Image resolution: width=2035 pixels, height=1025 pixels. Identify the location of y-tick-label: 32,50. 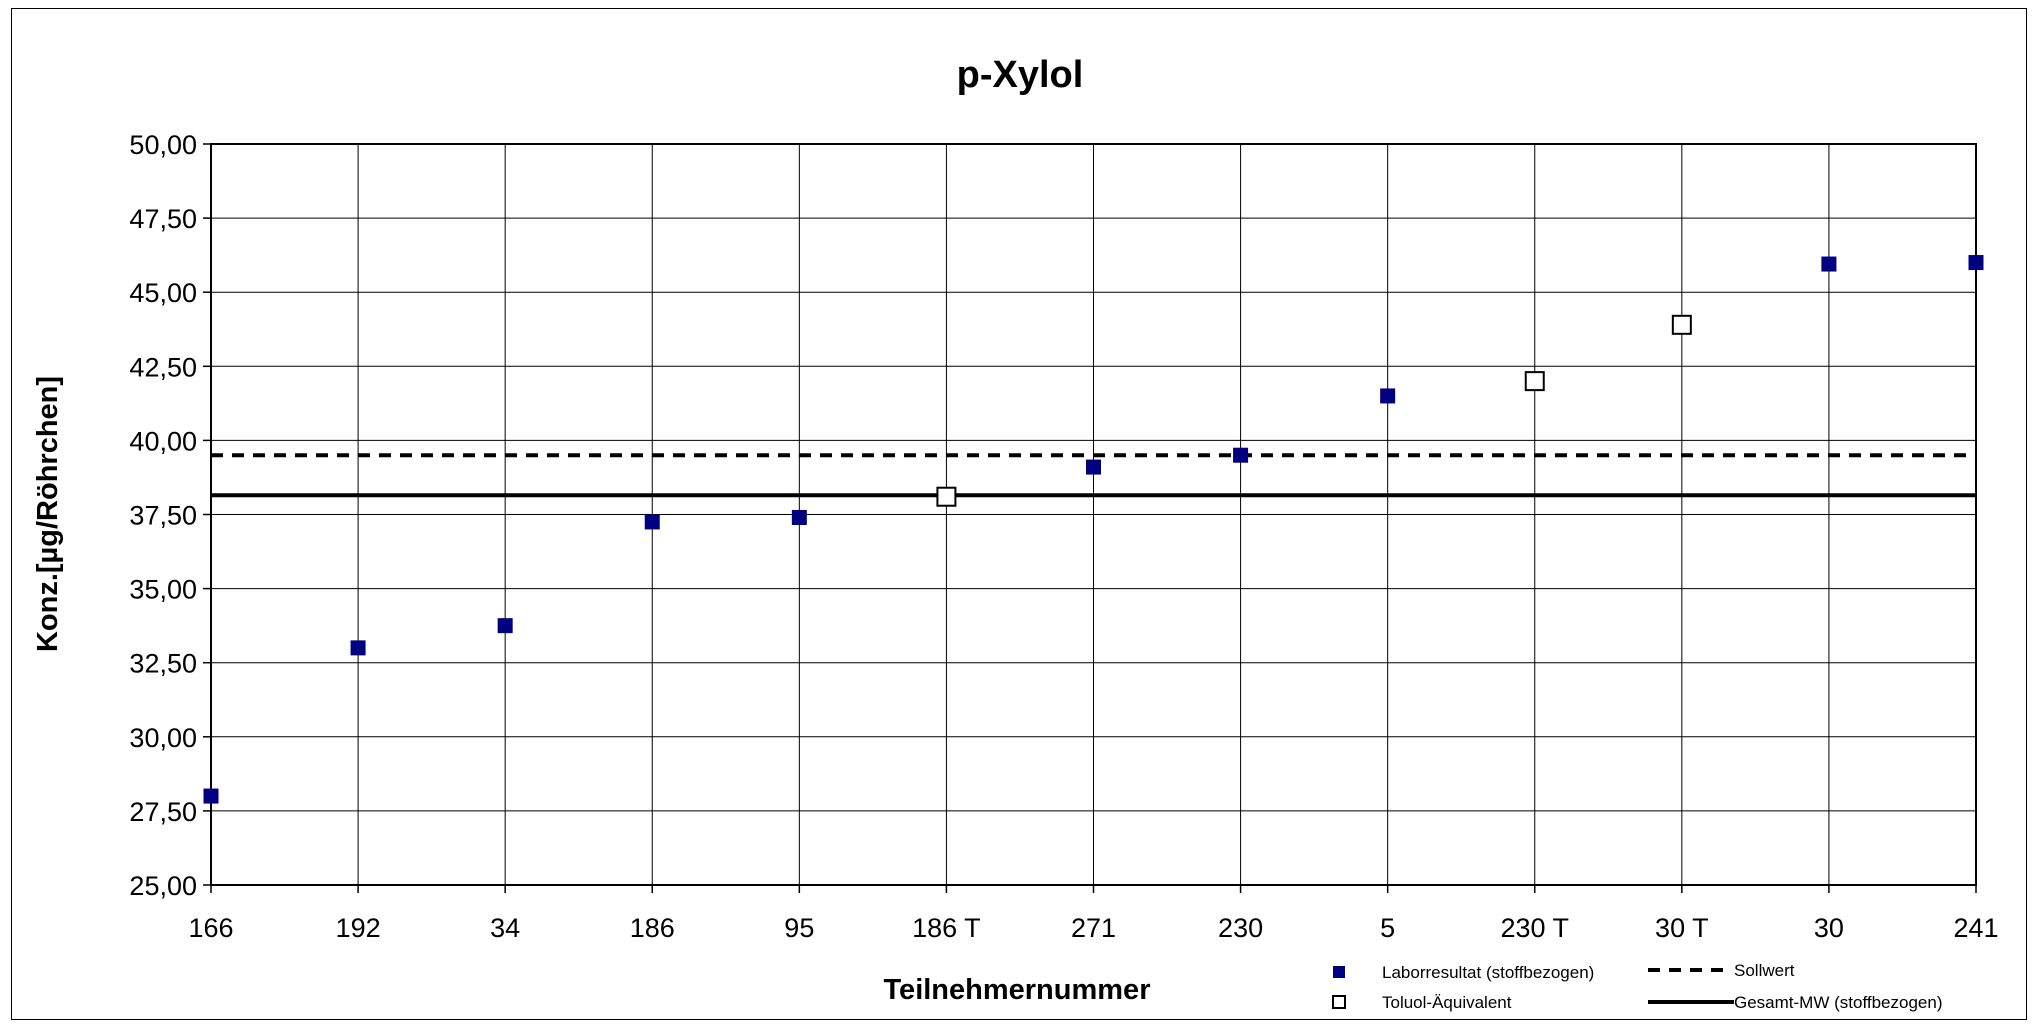
(163, 664).